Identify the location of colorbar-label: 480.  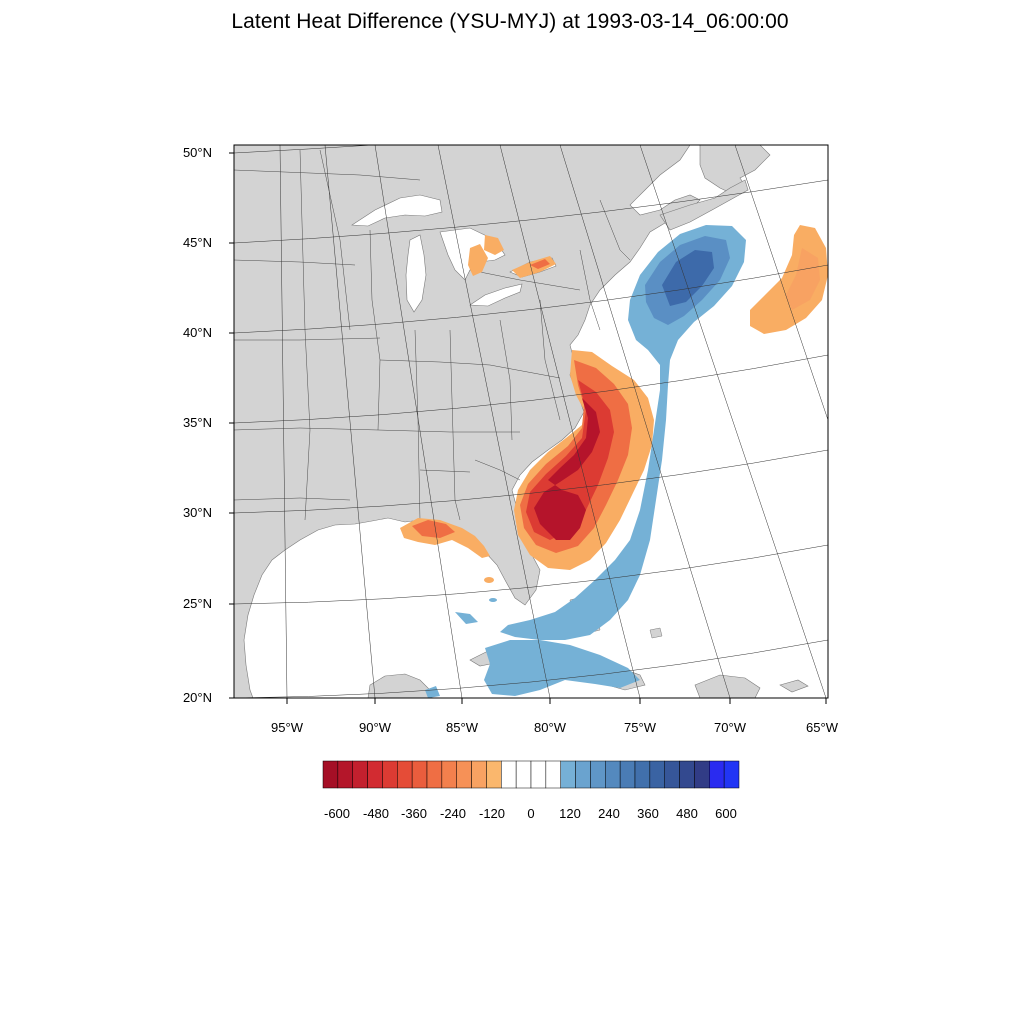
(687, 813).